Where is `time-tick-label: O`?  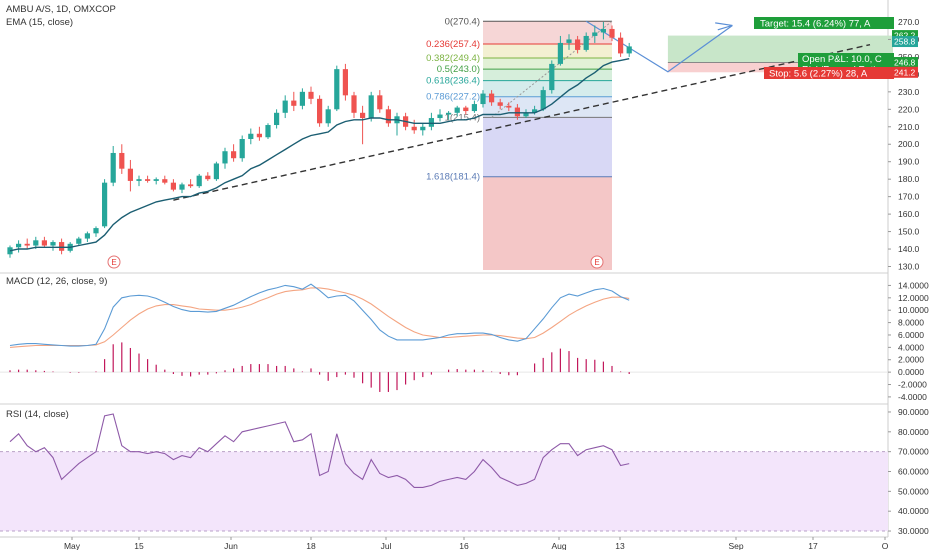 time-tick-label: O is located at coordinates (885, 545).